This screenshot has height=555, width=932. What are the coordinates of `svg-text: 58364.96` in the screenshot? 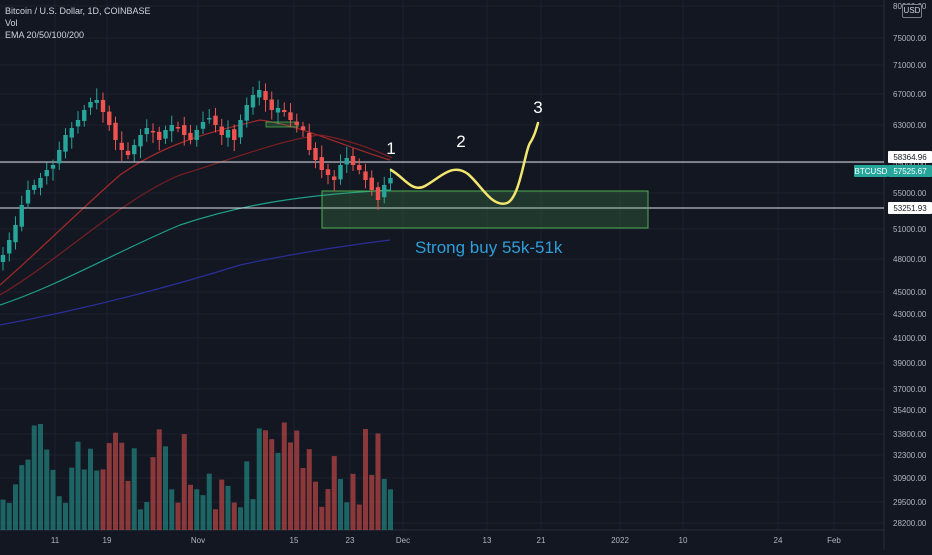 It's located at (910, 157).